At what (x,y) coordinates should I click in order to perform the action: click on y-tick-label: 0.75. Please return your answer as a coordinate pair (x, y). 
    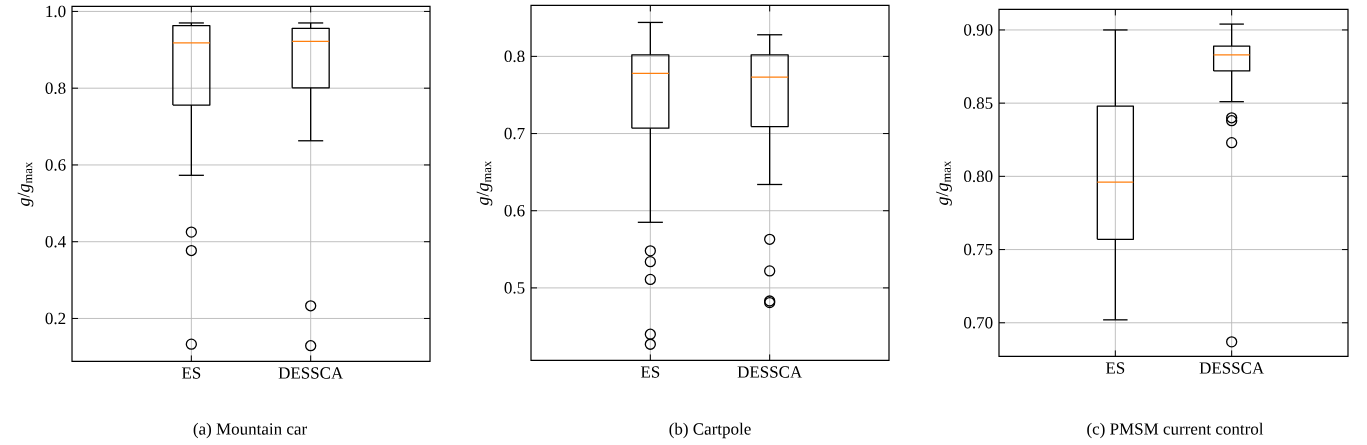
    Looking at the image, I should click on (978, 249).